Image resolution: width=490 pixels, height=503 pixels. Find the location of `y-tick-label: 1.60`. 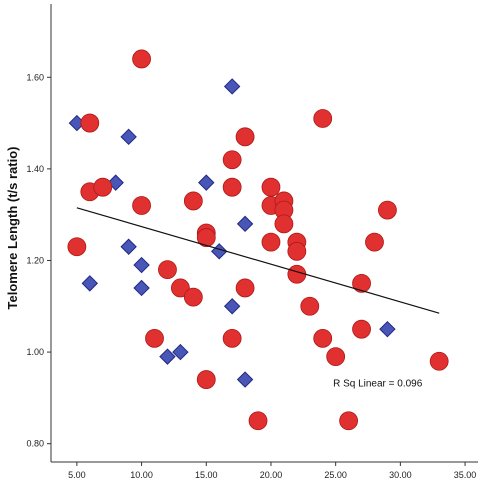

y-tick-label: 1.60 is located at coordinates (35, 77).